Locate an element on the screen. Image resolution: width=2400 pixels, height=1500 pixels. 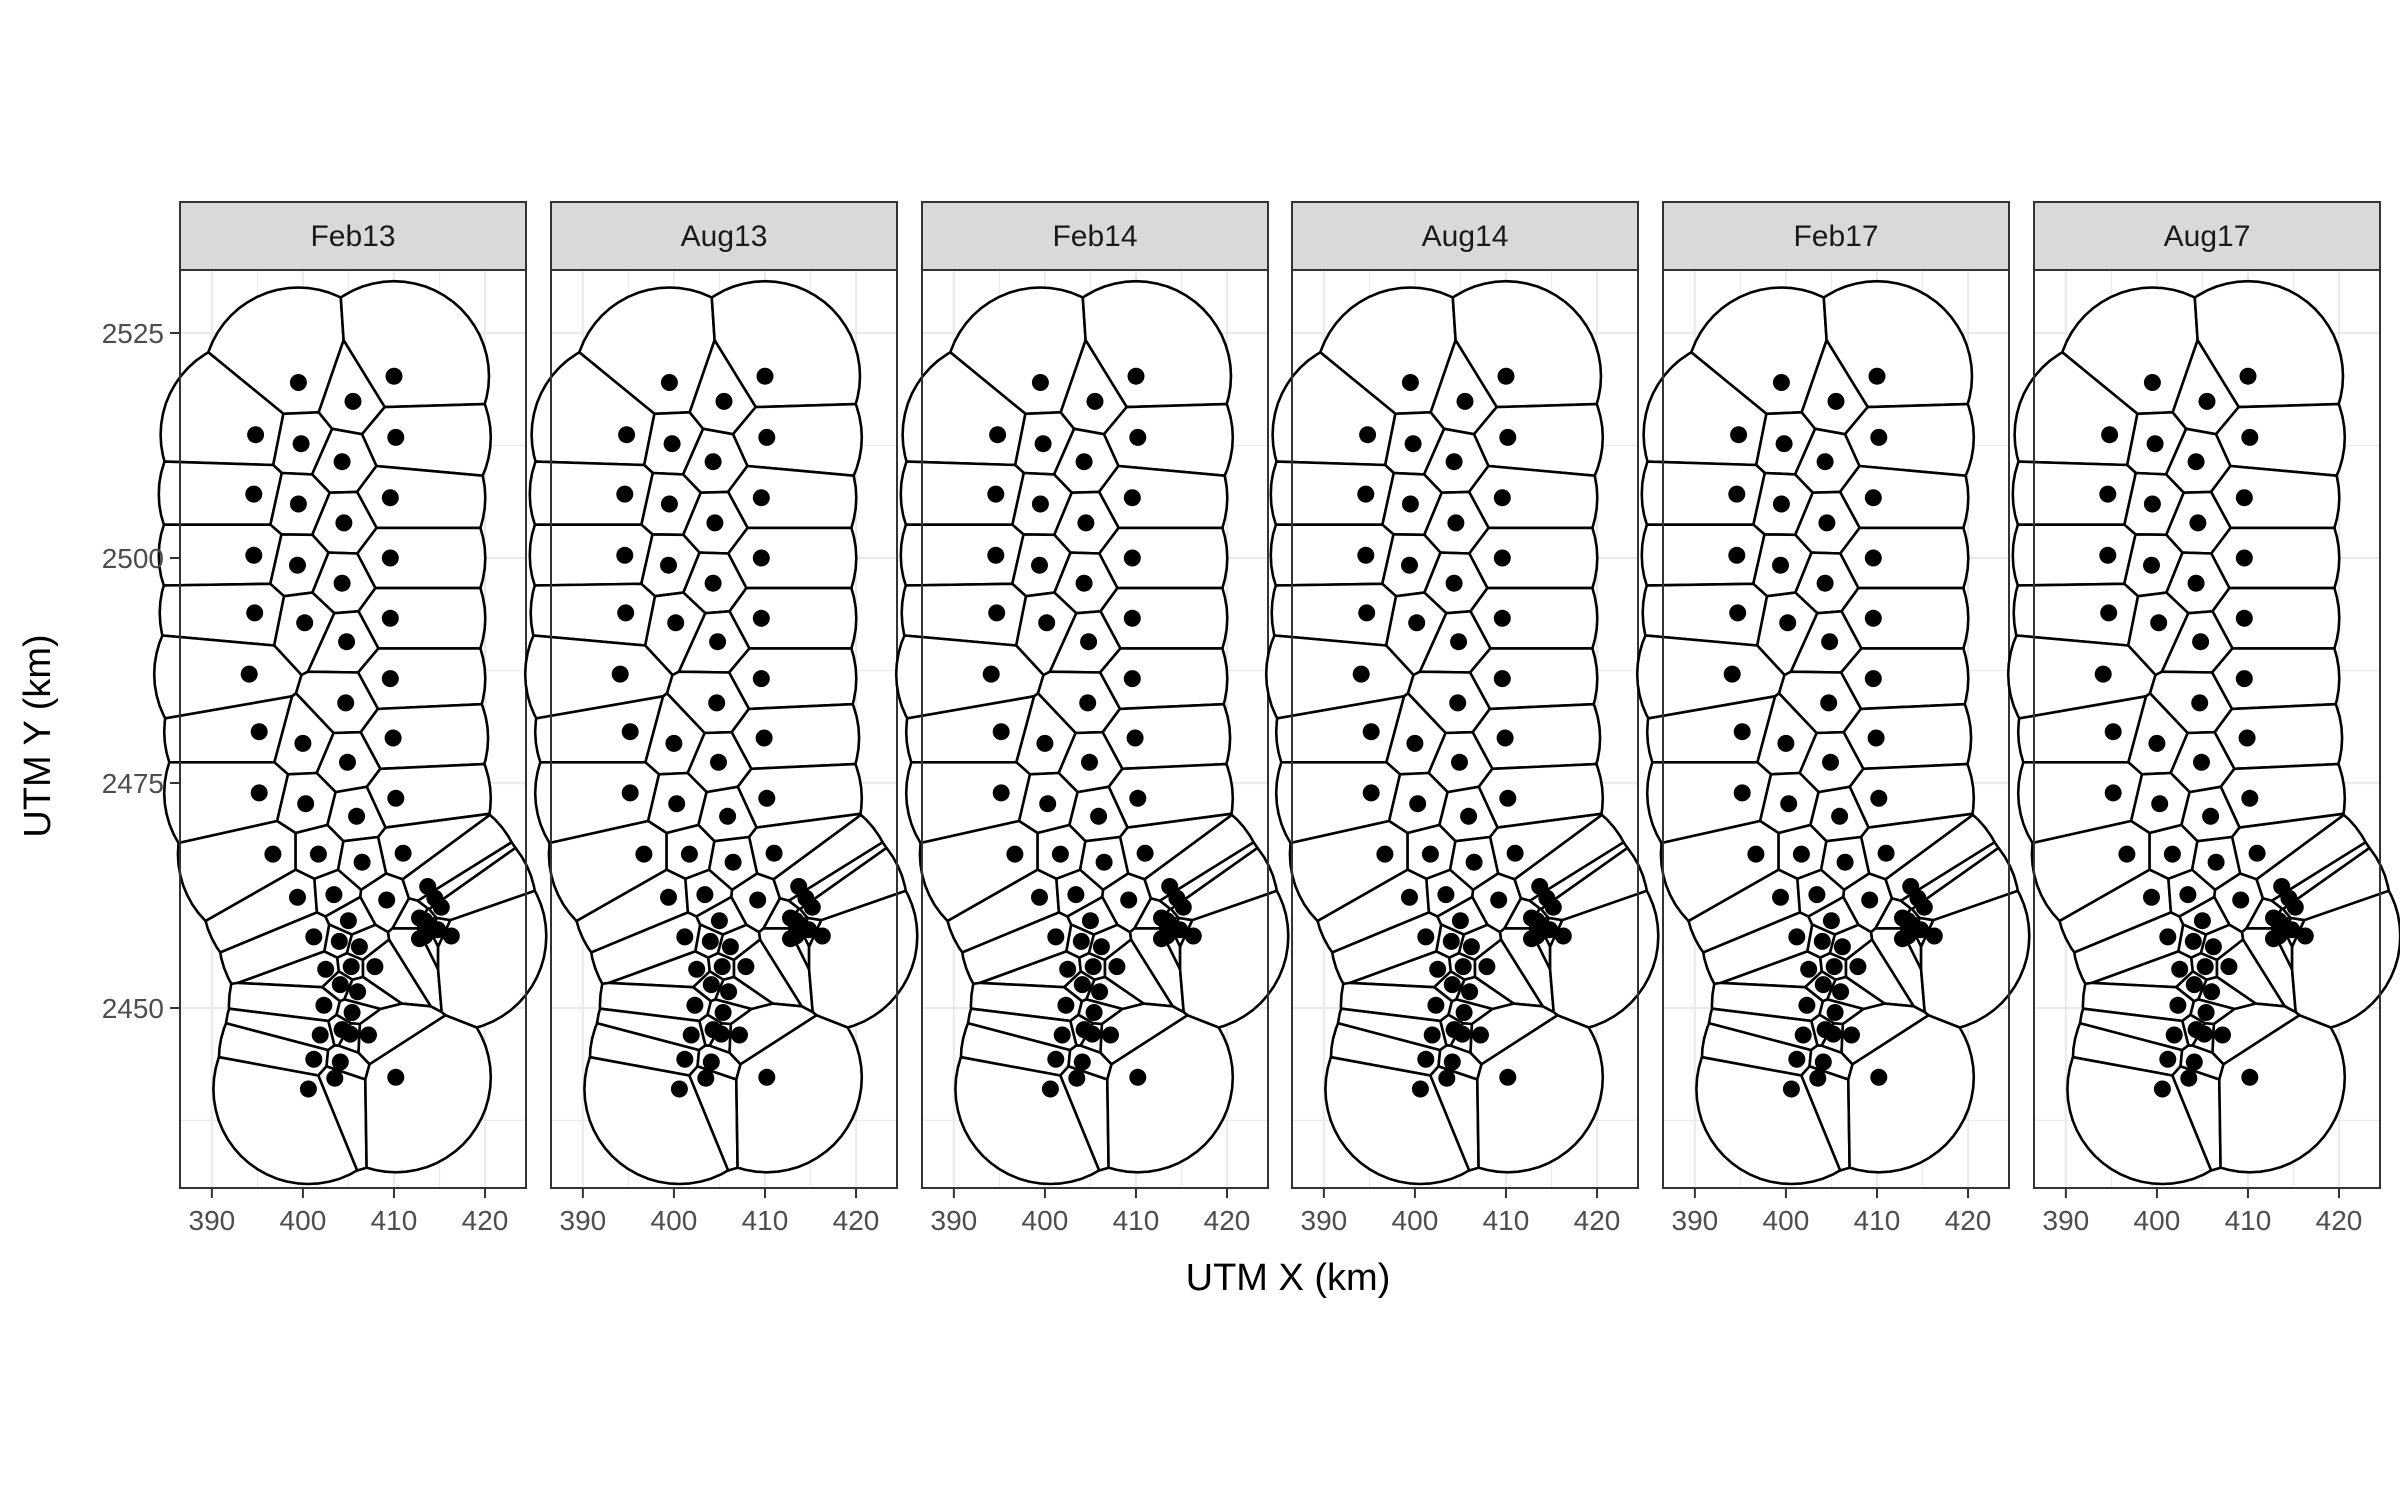
data-points is located at coordinates (2204, 732).